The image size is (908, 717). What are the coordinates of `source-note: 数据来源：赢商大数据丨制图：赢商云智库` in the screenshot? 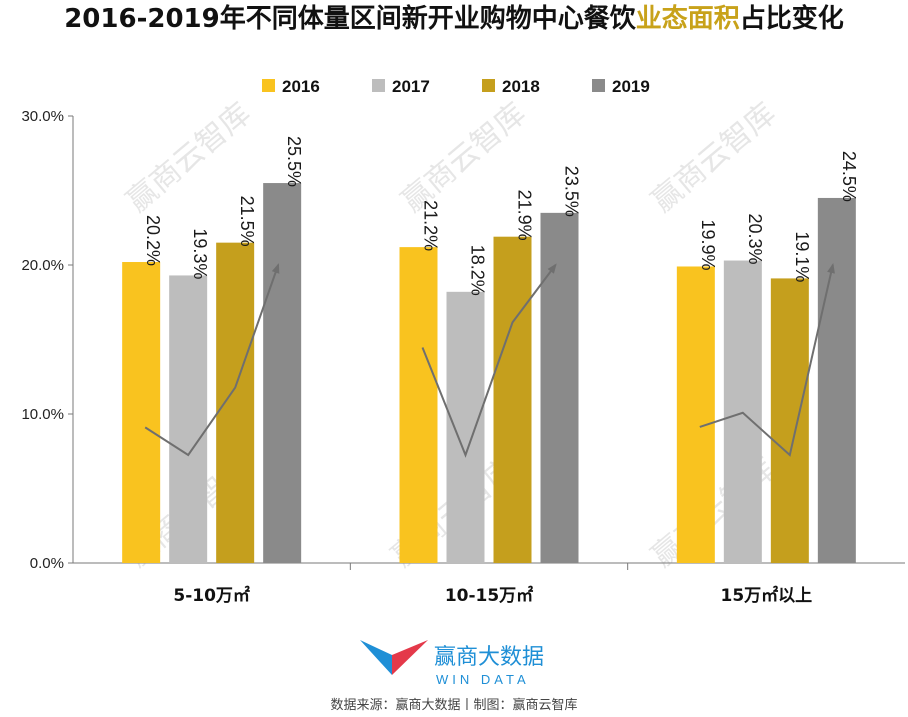 It's located at (454, 705).